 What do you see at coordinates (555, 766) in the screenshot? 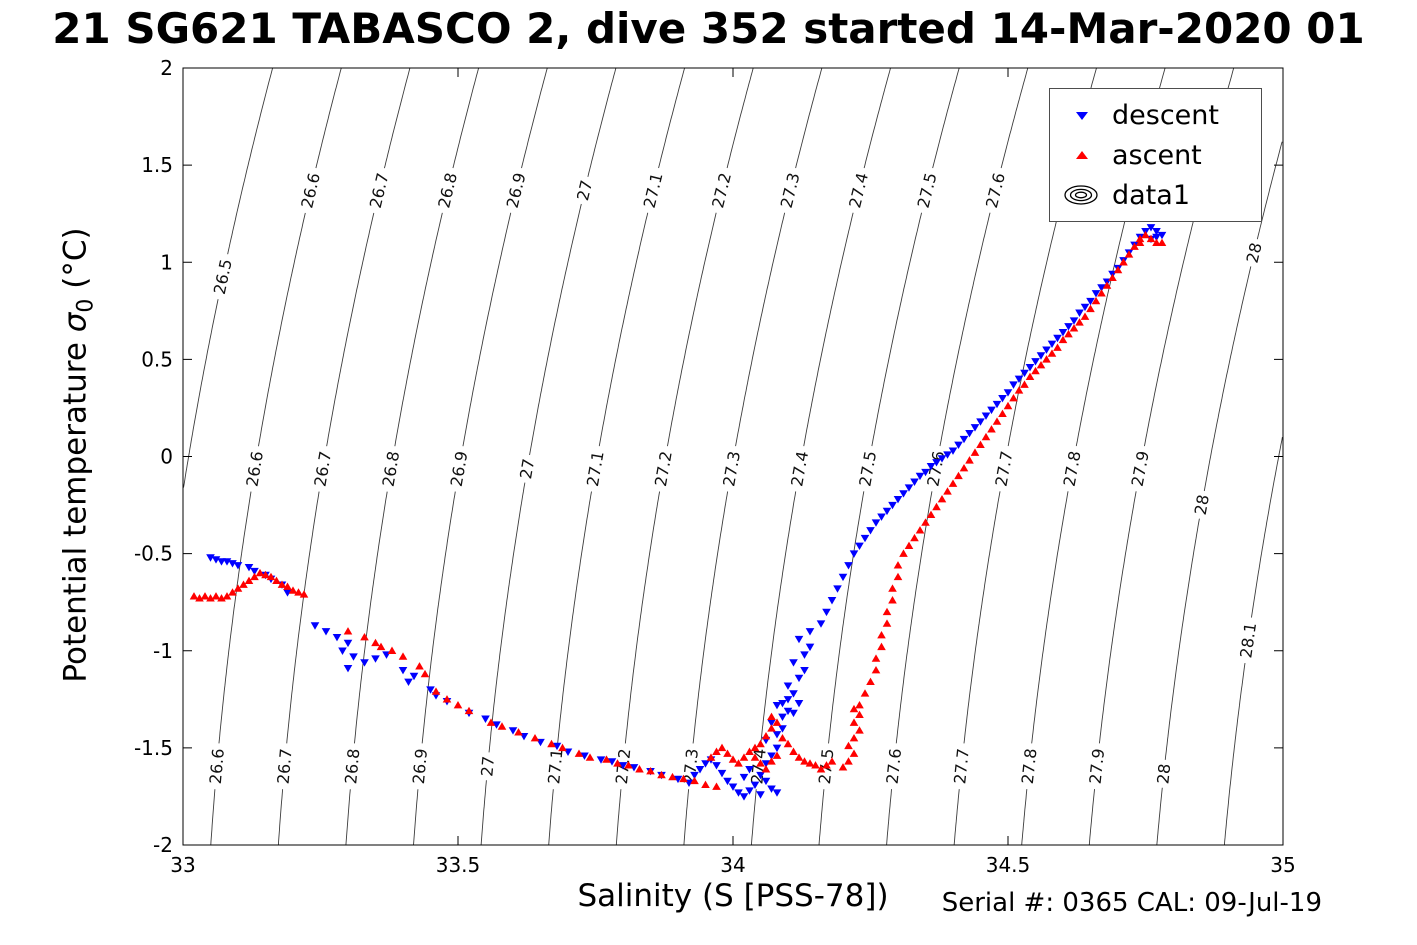
I see `contour-label: 27.1` at bounding box center [555, 766].